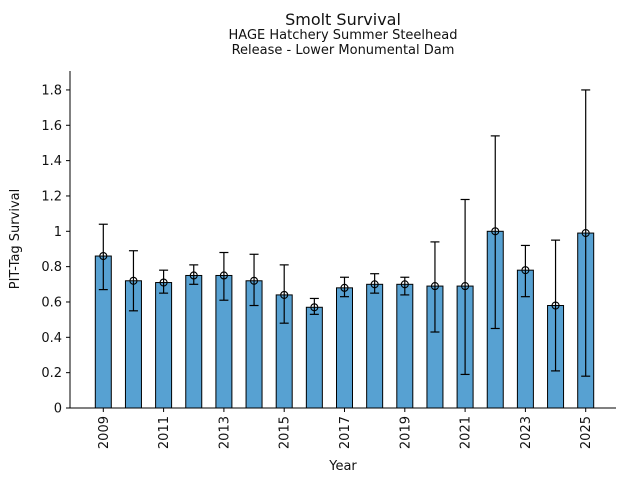 The height and width of the screenshot is (480, 640). I want to click on x-tick-label: 2015, so click(285, 432).